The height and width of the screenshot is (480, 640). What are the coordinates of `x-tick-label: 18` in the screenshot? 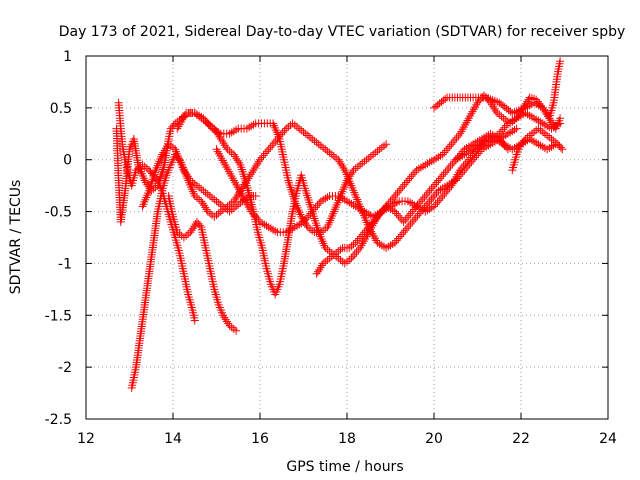 It's located at (347, 439).